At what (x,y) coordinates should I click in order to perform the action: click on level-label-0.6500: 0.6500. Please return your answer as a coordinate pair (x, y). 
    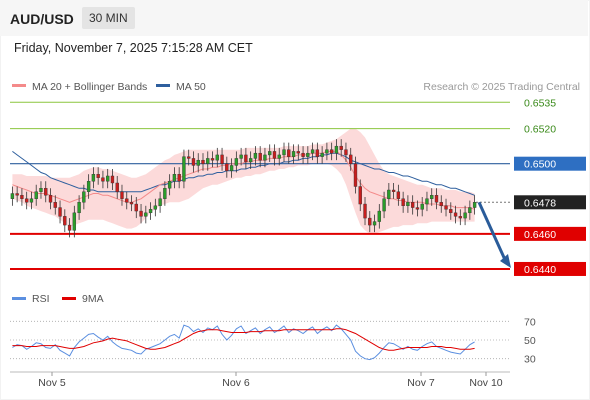
    Looking at the image, I should click on (540, 165).